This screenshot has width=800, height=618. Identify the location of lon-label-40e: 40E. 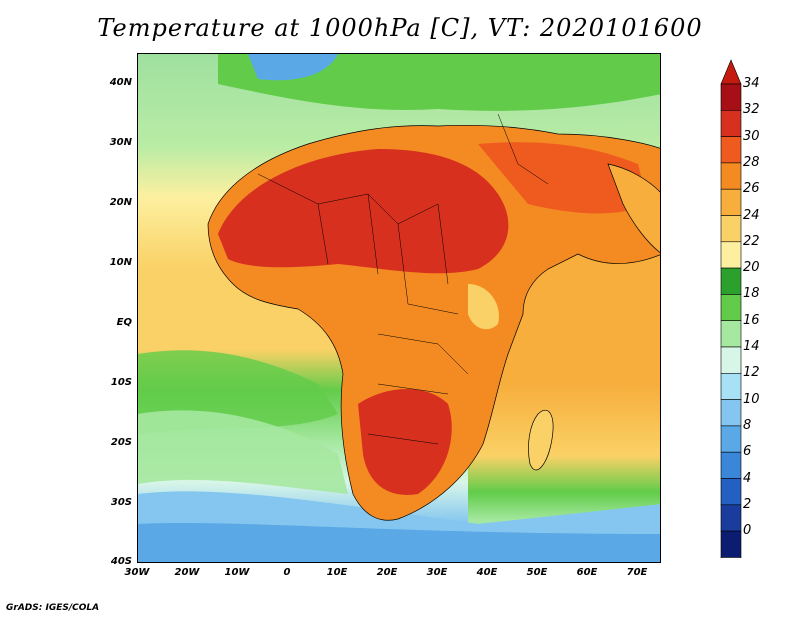
(487, 572).